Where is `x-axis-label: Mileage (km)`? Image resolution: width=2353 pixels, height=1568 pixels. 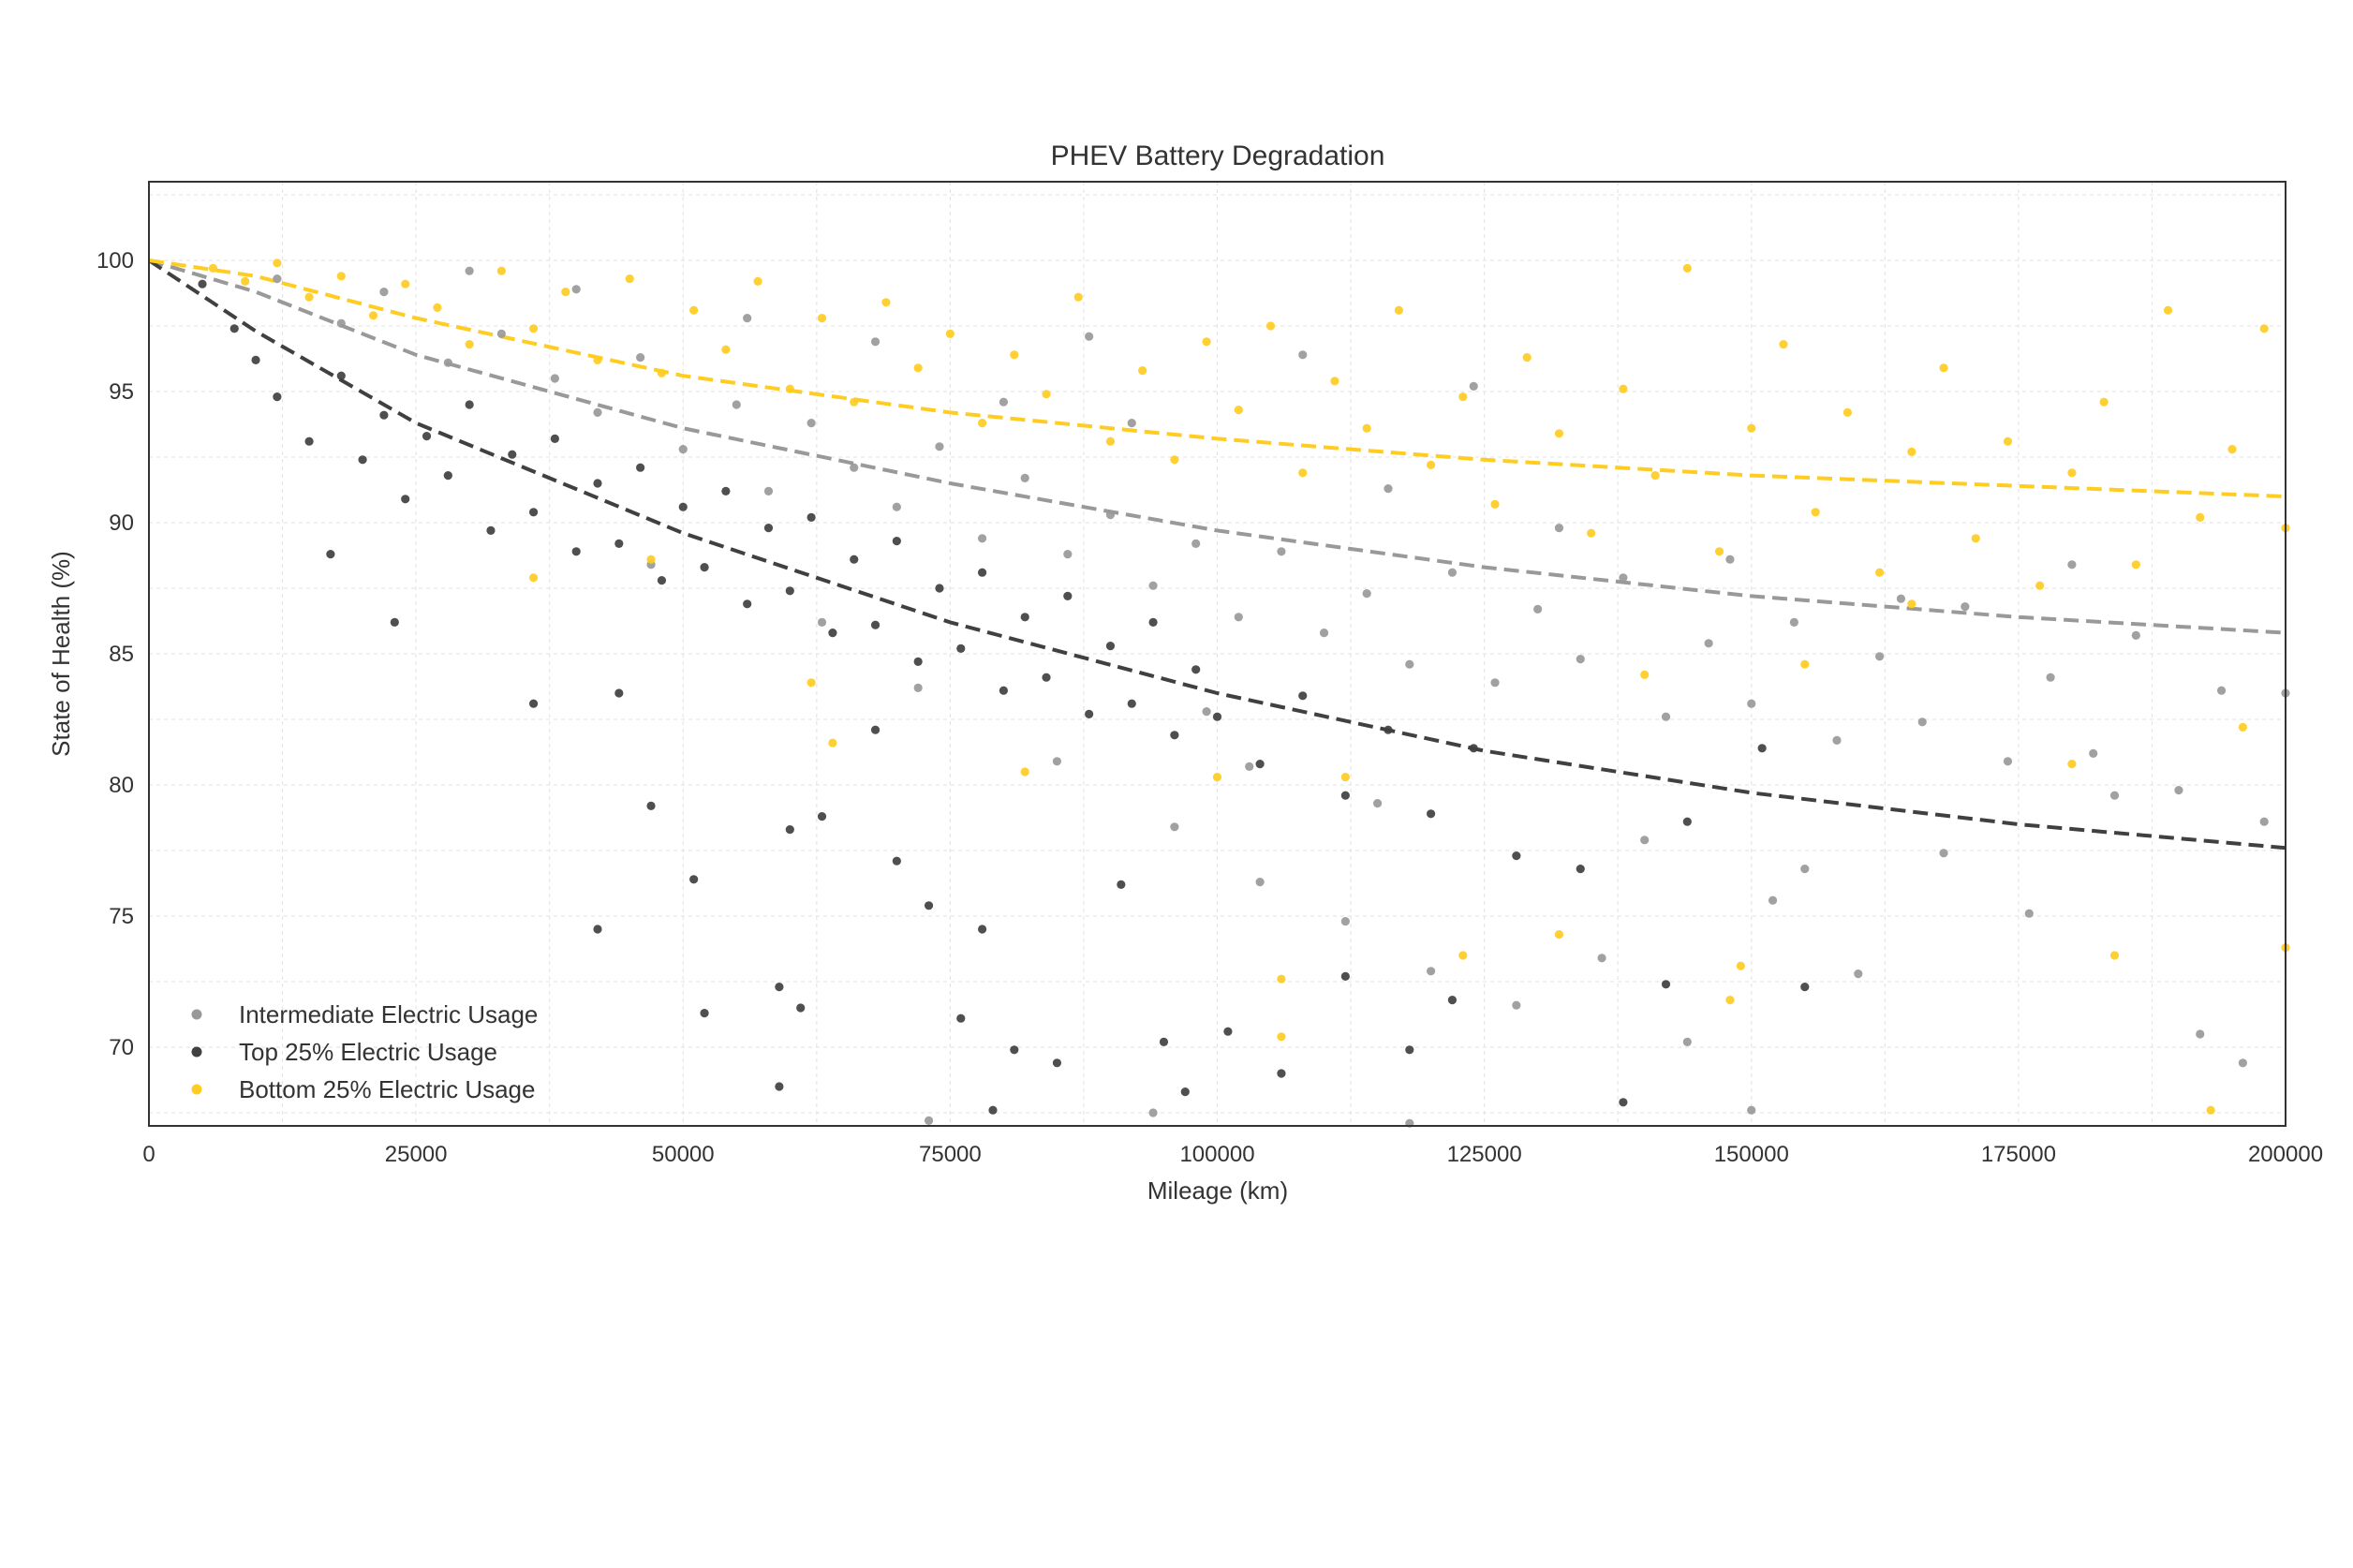 x-axis-label: Mileage (km) is located at coordinates (1217, 1190).